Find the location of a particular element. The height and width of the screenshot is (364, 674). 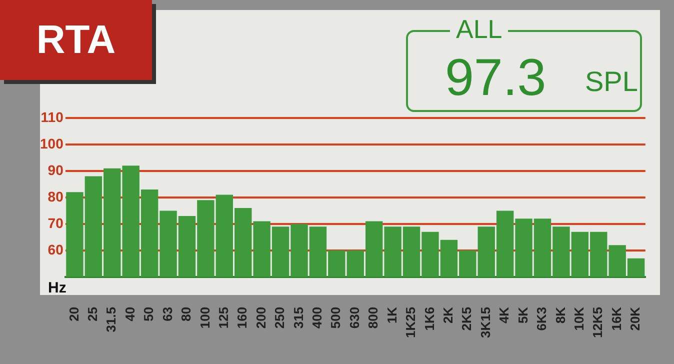

x-tick-label: 200 is located at coordinates (260, 317).